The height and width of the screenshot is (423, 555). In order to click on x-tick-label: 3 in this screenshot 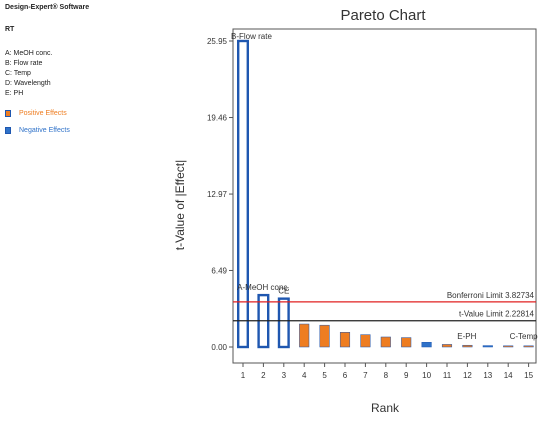, I will do `click(284, 375)`.